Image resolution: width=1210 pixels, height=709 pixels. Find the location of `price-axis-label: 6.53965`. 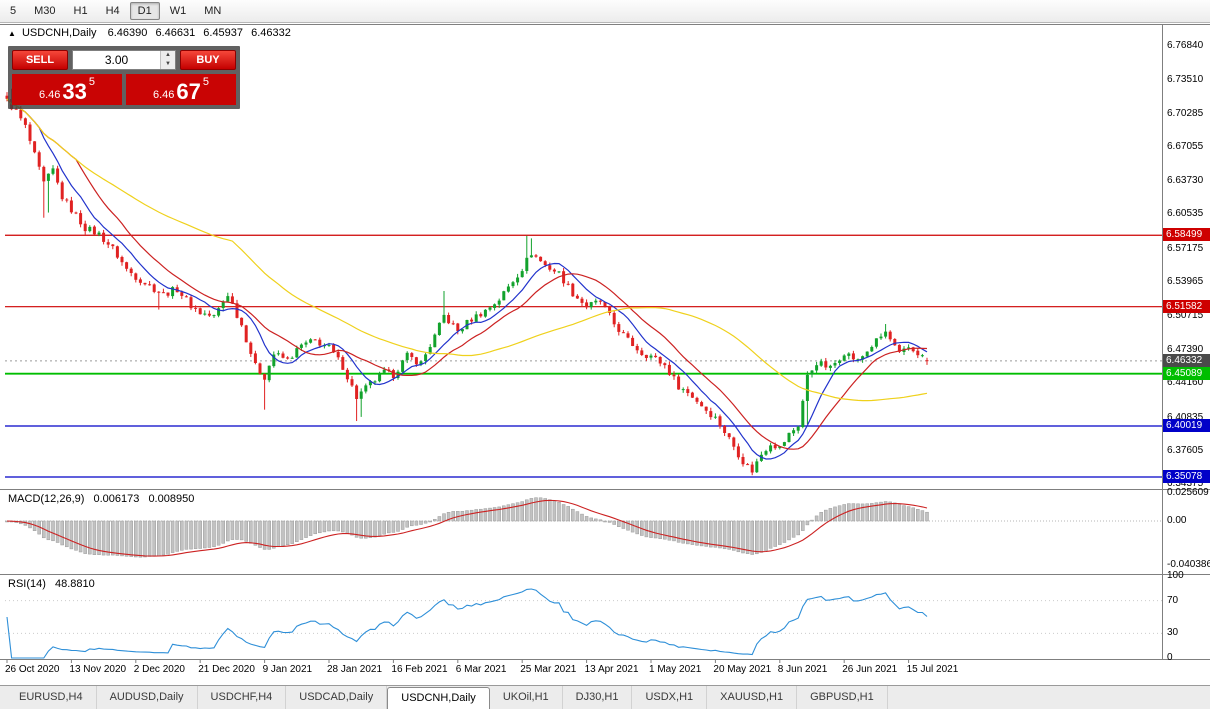

price-axis-label: 6.53965 is located at coordinates (1185, 281).